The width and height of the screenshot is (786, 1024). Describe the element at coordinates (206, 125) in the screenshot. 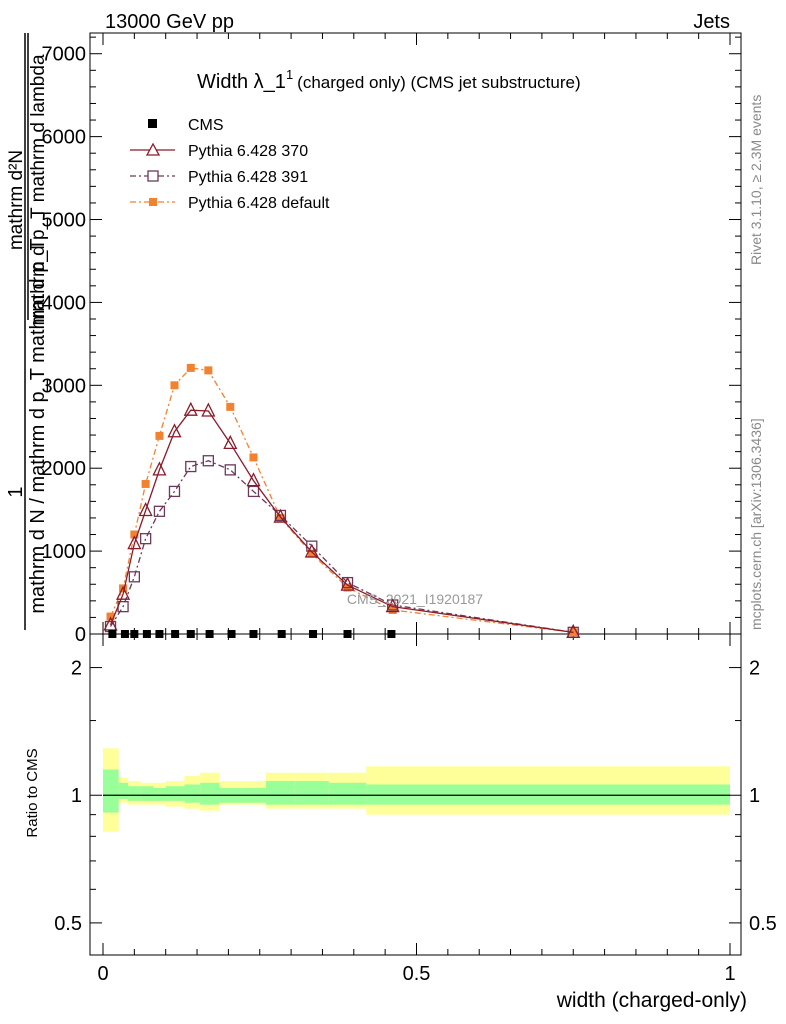

I see `legend-label-cms: CMS` at that location.